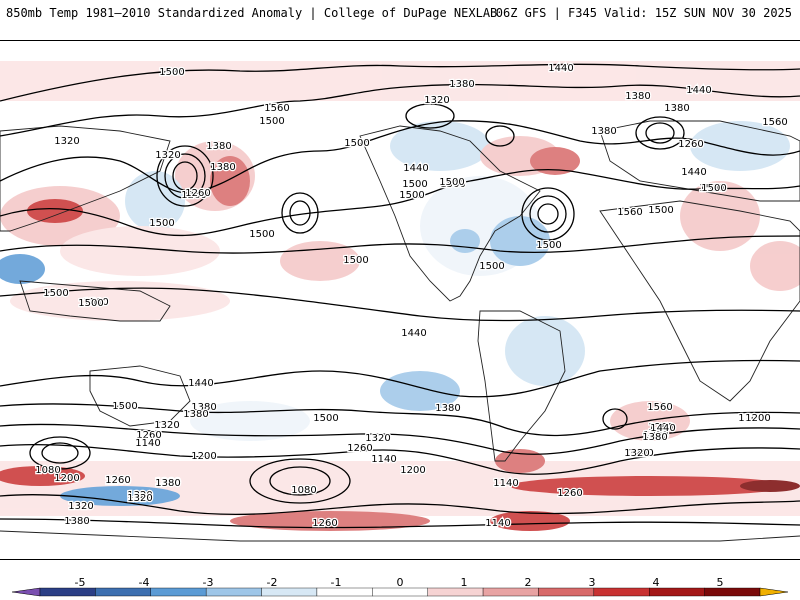  Describe the element at coordinates (272, 582) in the screenshot. I see `colorbar-tick-label: -2` at that location.